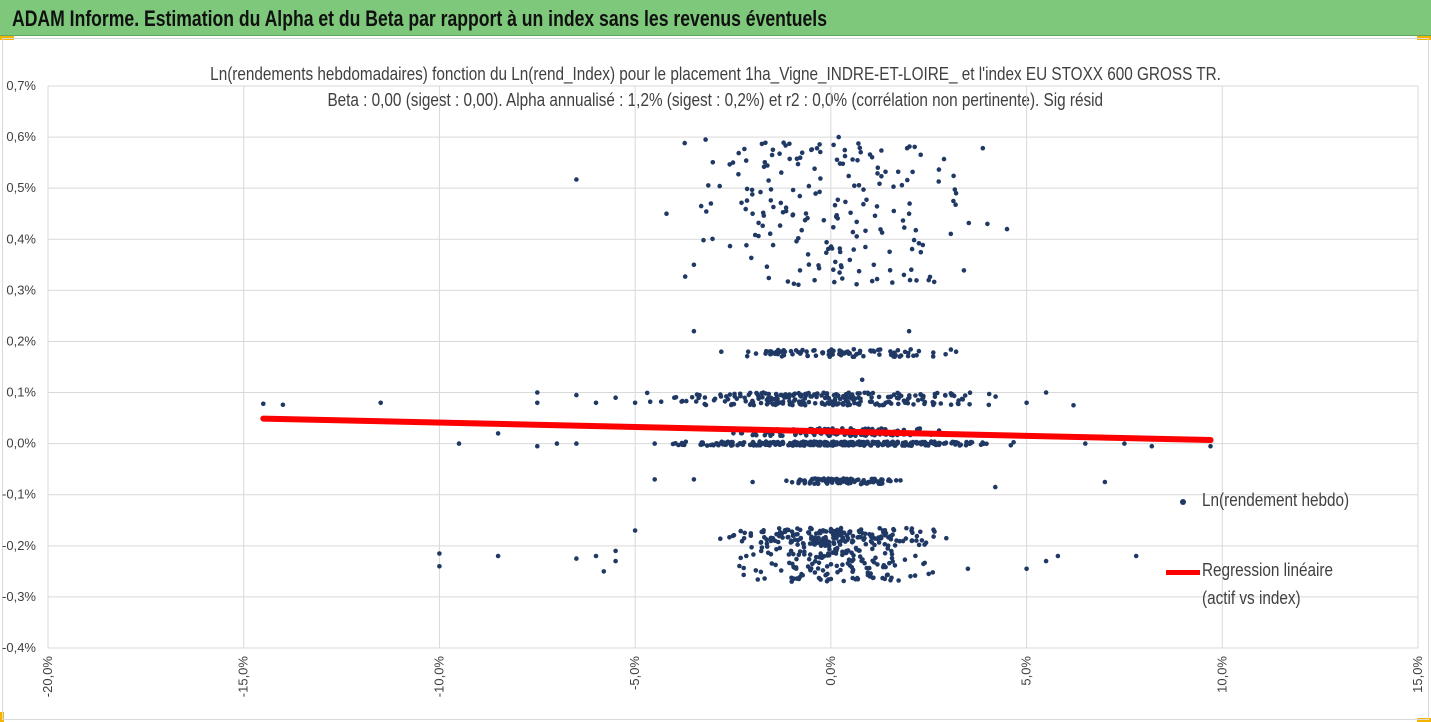  Describe the element at coordinates (1026, 671) in the screenshot. I see `x-tick-label: 5,0%` at that location.